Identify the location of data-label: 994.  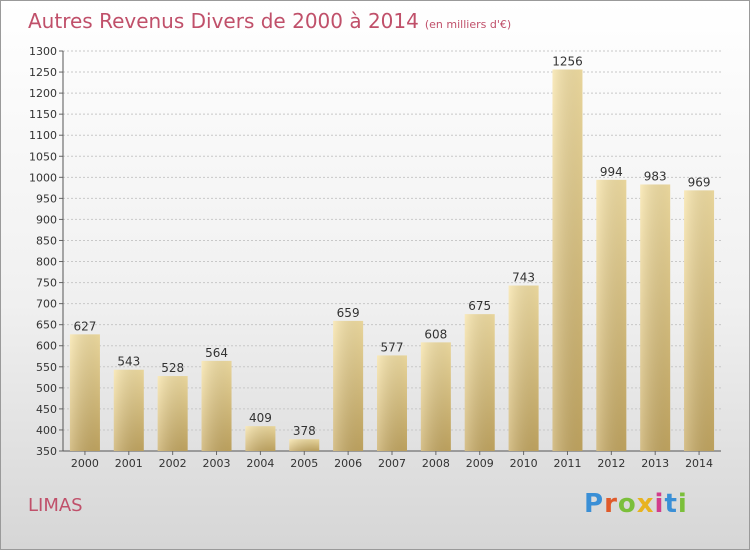
(611, 172).